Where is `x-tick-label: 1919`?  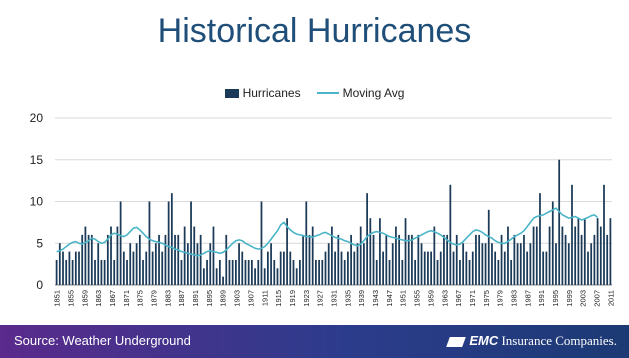 x-tick-label: 1919 is located at coordinates (292, 298).